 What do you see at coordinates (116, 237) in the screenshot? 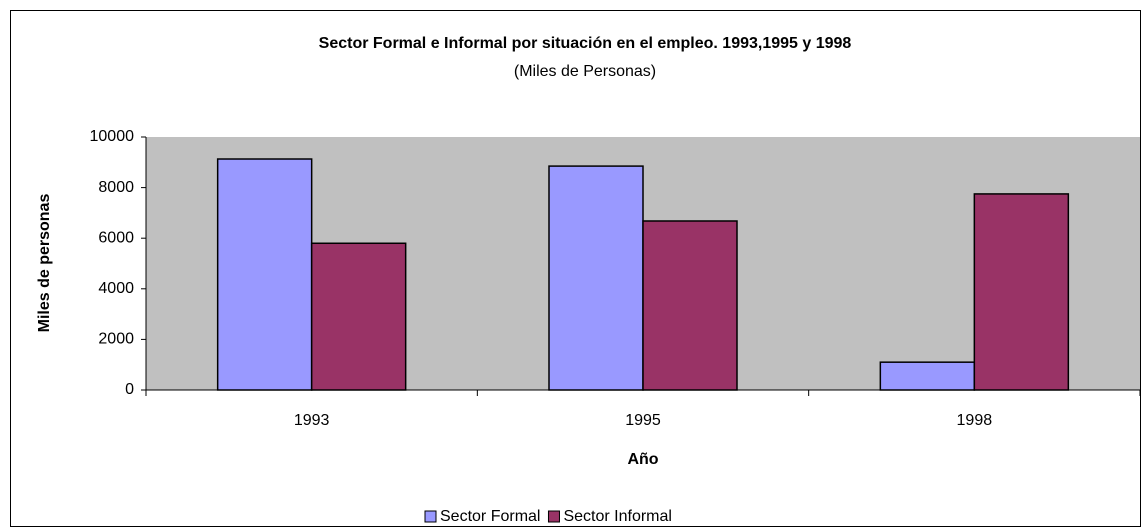
I see `y-tick-label: 6000` at bounding box center [116, 237].